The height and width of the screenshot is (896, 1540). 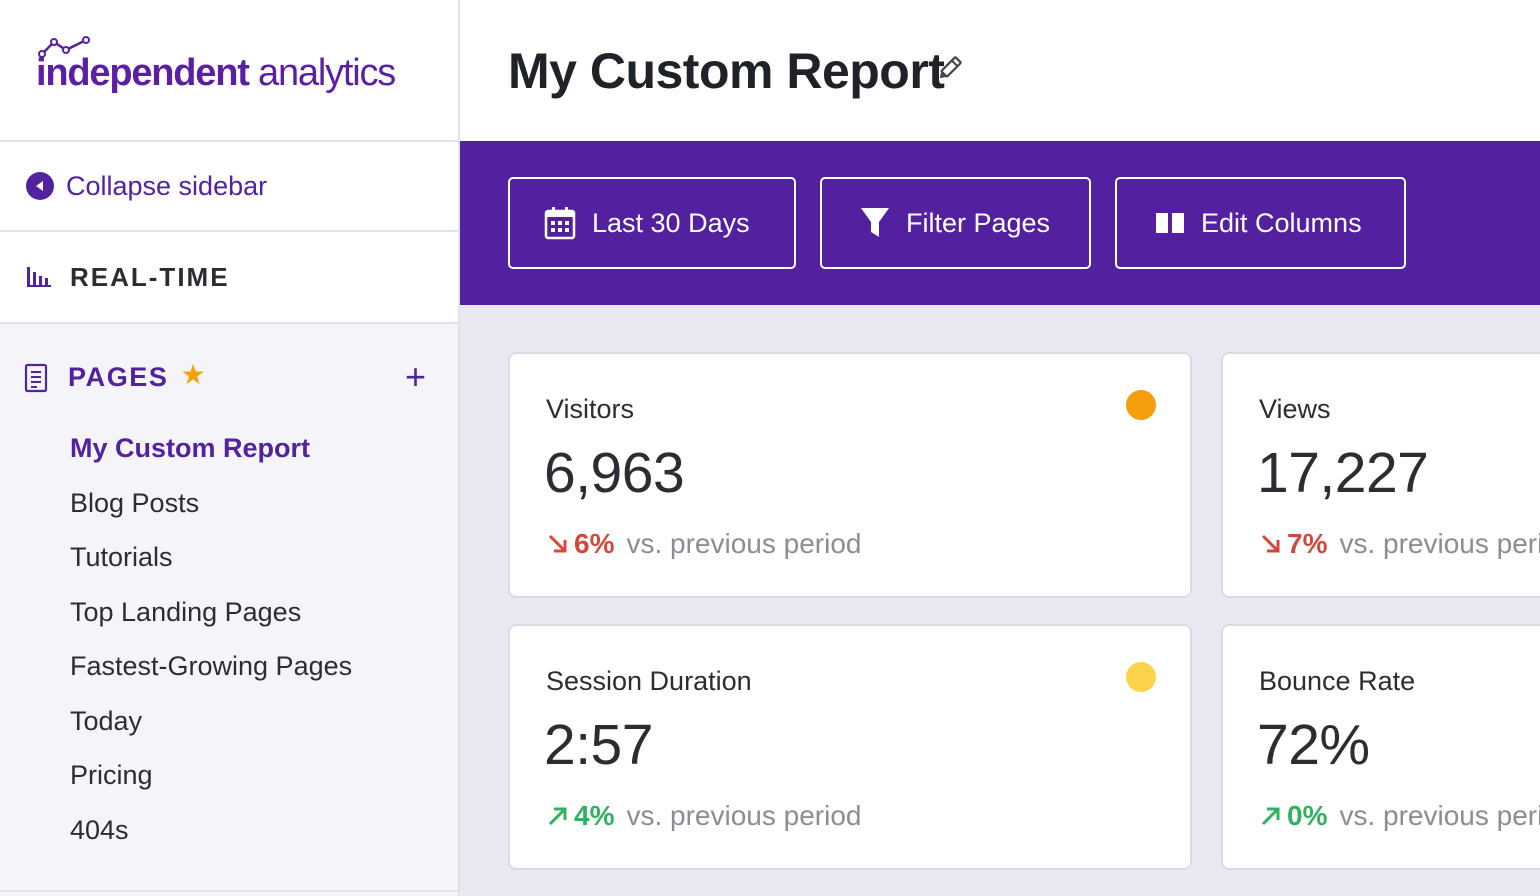 I want to click on stat-change-percent: 0%, so click(x=1307, y=815).